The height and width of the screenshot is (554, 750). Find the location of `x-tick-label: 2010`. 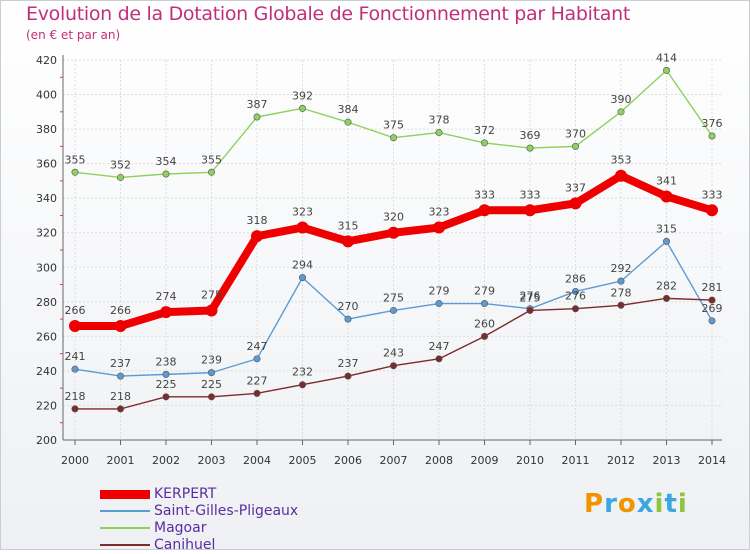

x-tick-label: 2010 is located at coordinates (530, 460).